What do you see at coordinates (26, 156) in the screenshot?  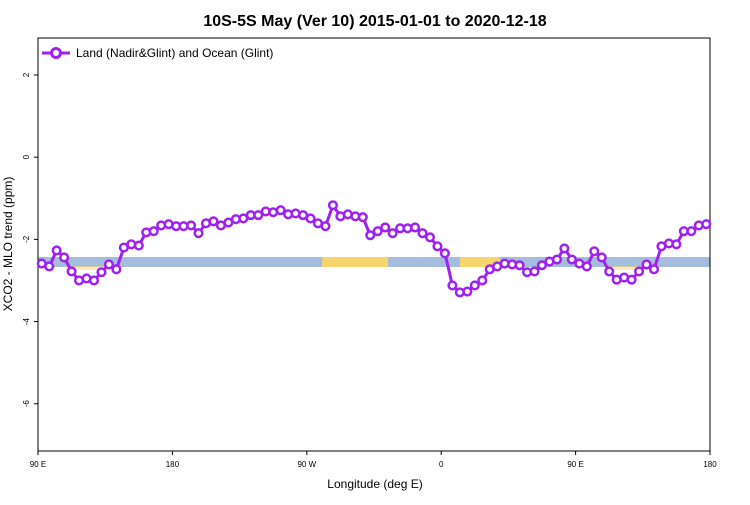 I see `y-tick-label: 0` at bounding box center [26, 156].